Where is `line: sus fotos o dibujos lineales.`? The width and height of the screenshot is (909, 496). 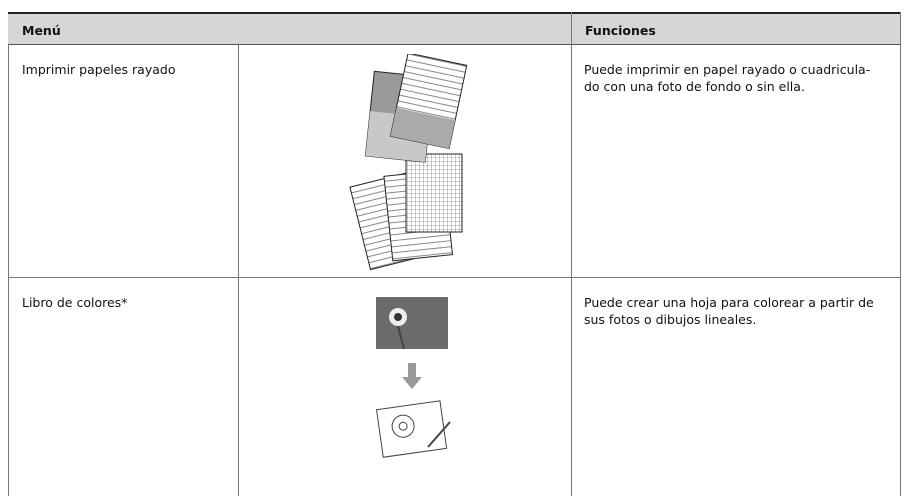 line: sus fotos o dibujos lineales. is located at coordinates (670, 319).